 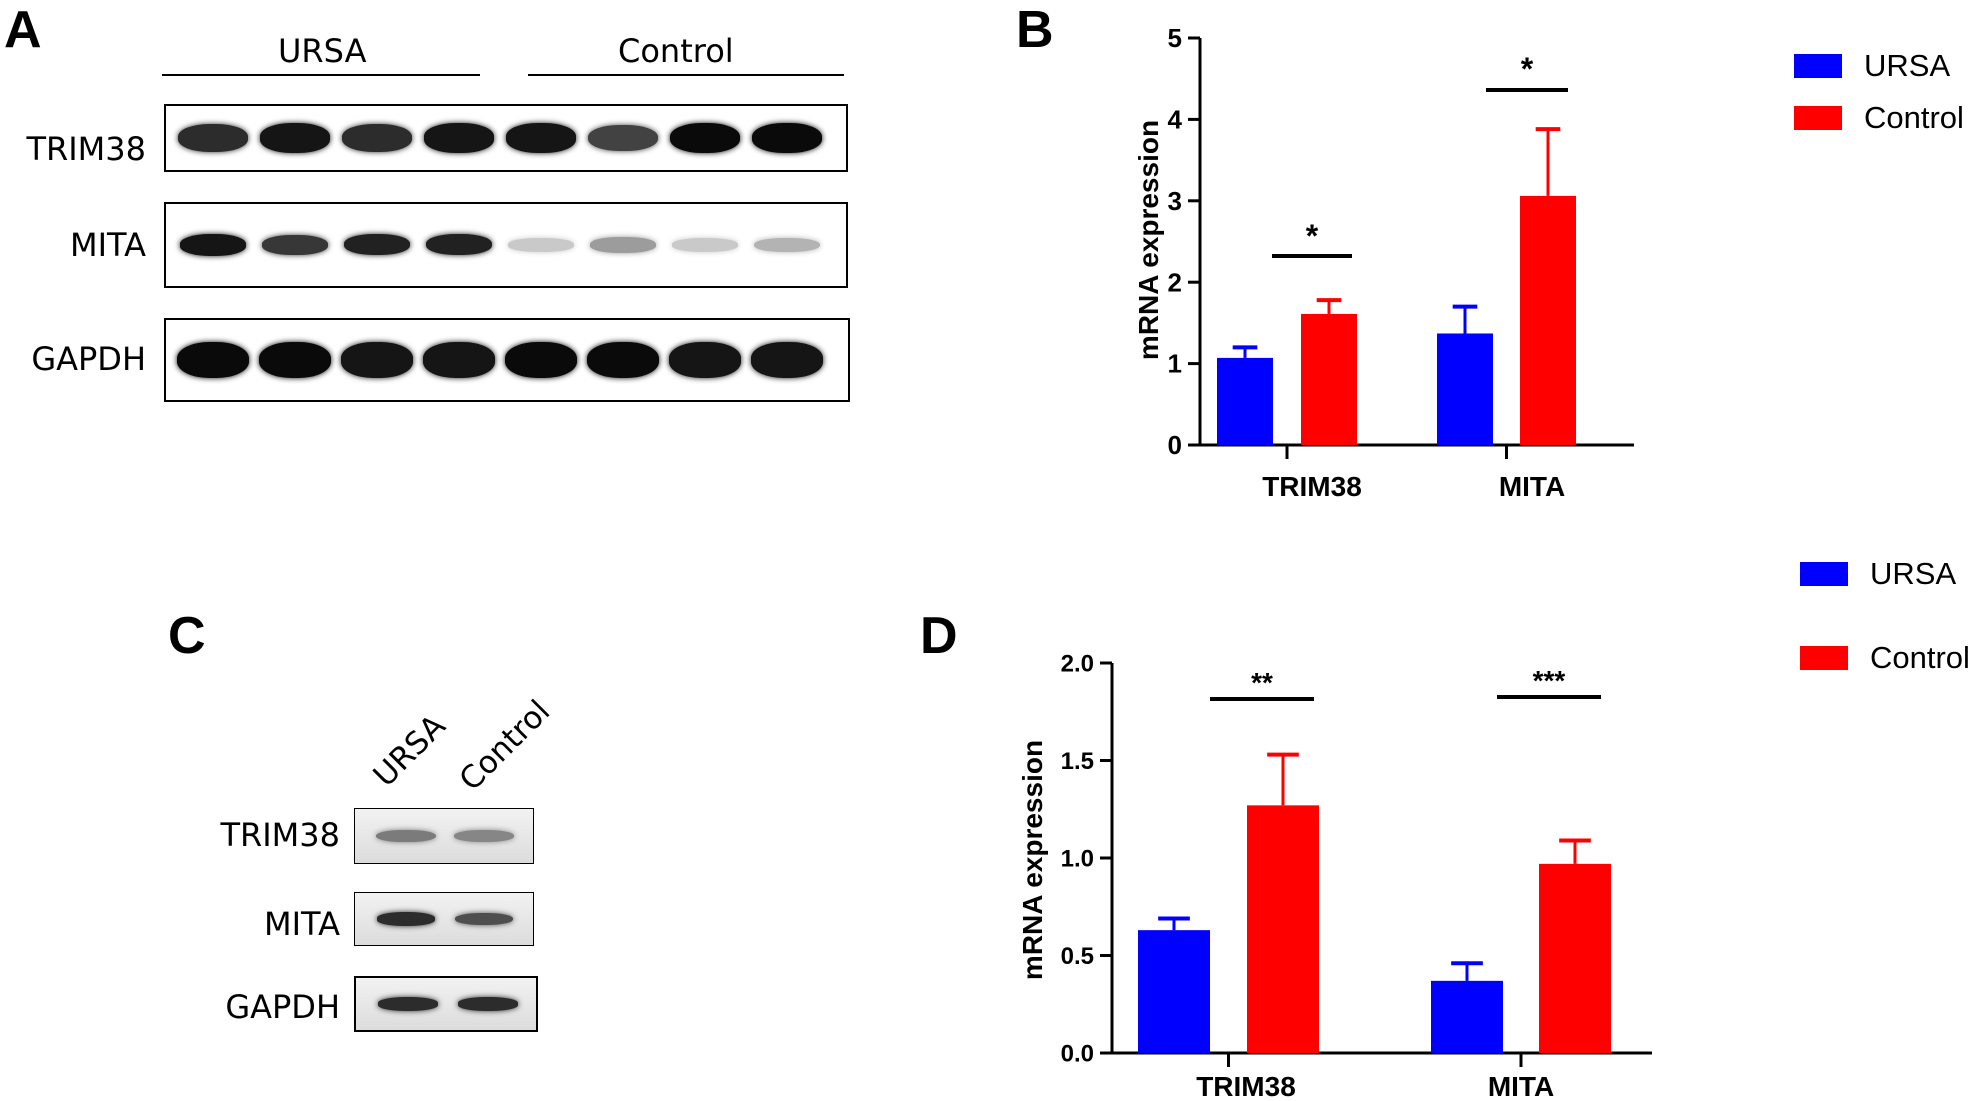 What do you see at coordinates (1148, 240) in the screenshot?
I see `chart-b-y-axis-label: mRNA expression` at bounding box center [1148, 240].